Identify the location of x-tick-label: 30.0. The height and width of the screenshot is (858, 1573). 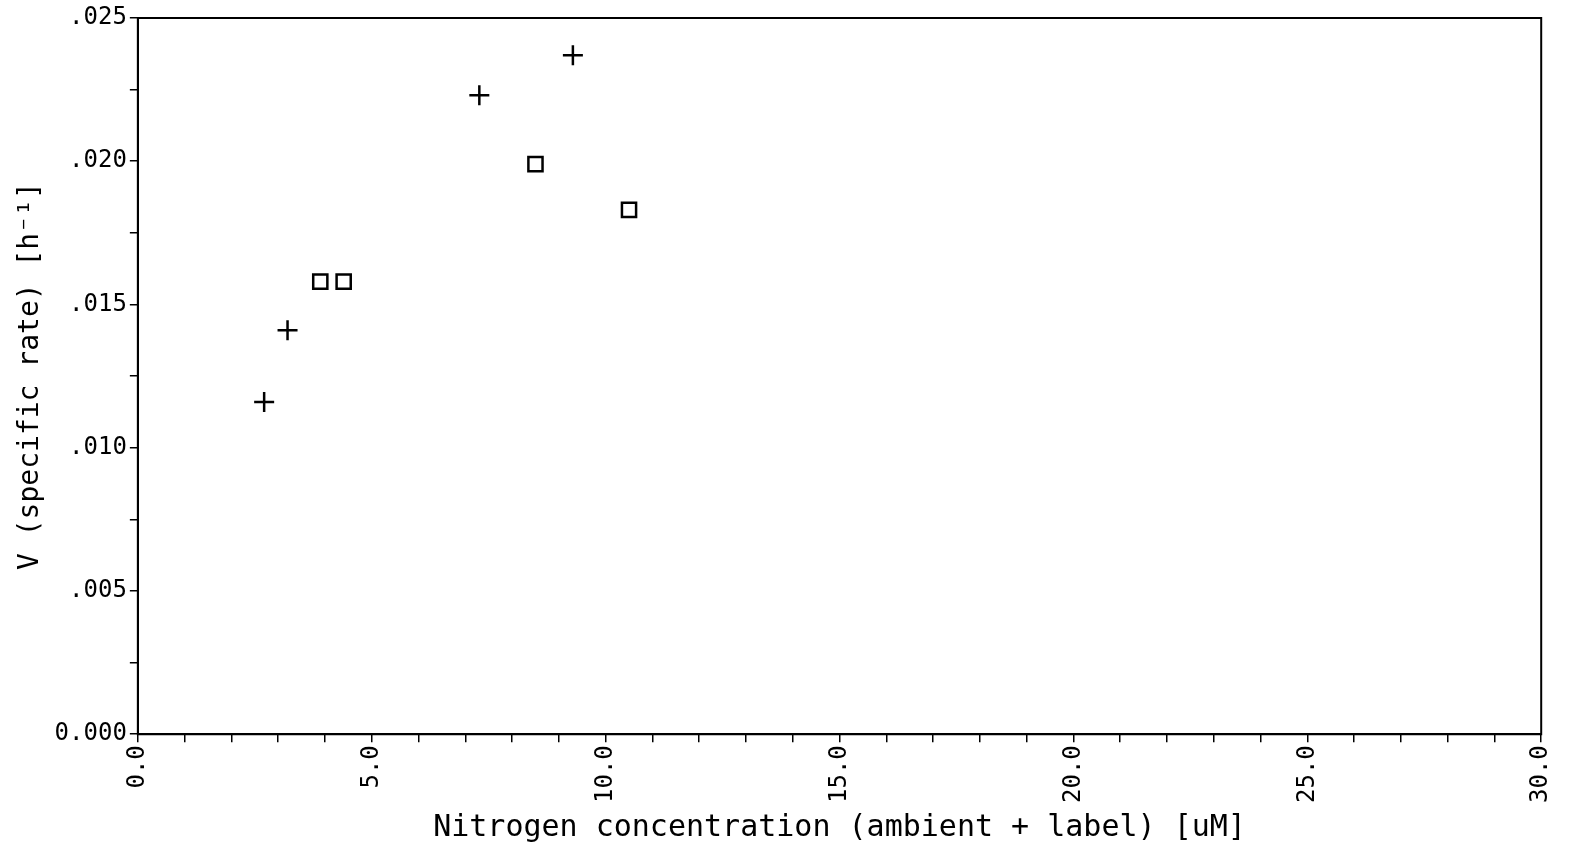
(1539, 774).